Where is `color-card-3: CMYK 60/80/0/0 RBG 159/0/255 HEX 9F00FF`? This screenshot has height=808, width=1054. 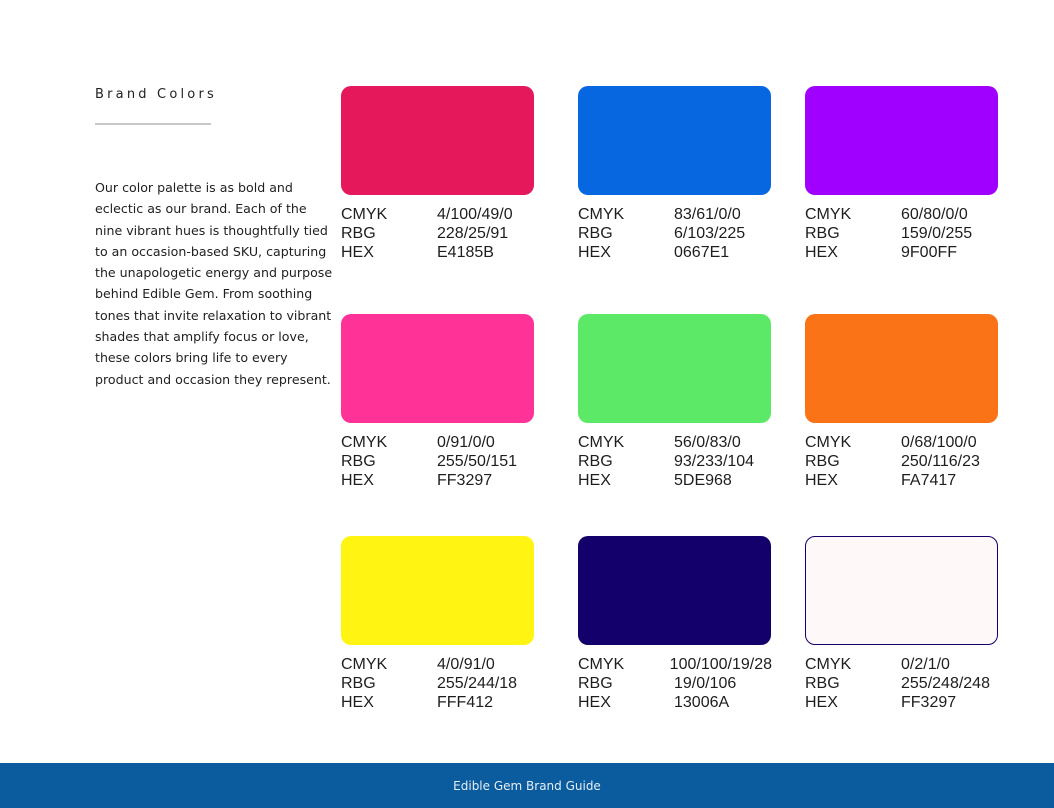 color-card-3: CMYK 60/80/0/0 RBG 159/0/255 HEX 9F00FF is located at coordinates (902, 174).